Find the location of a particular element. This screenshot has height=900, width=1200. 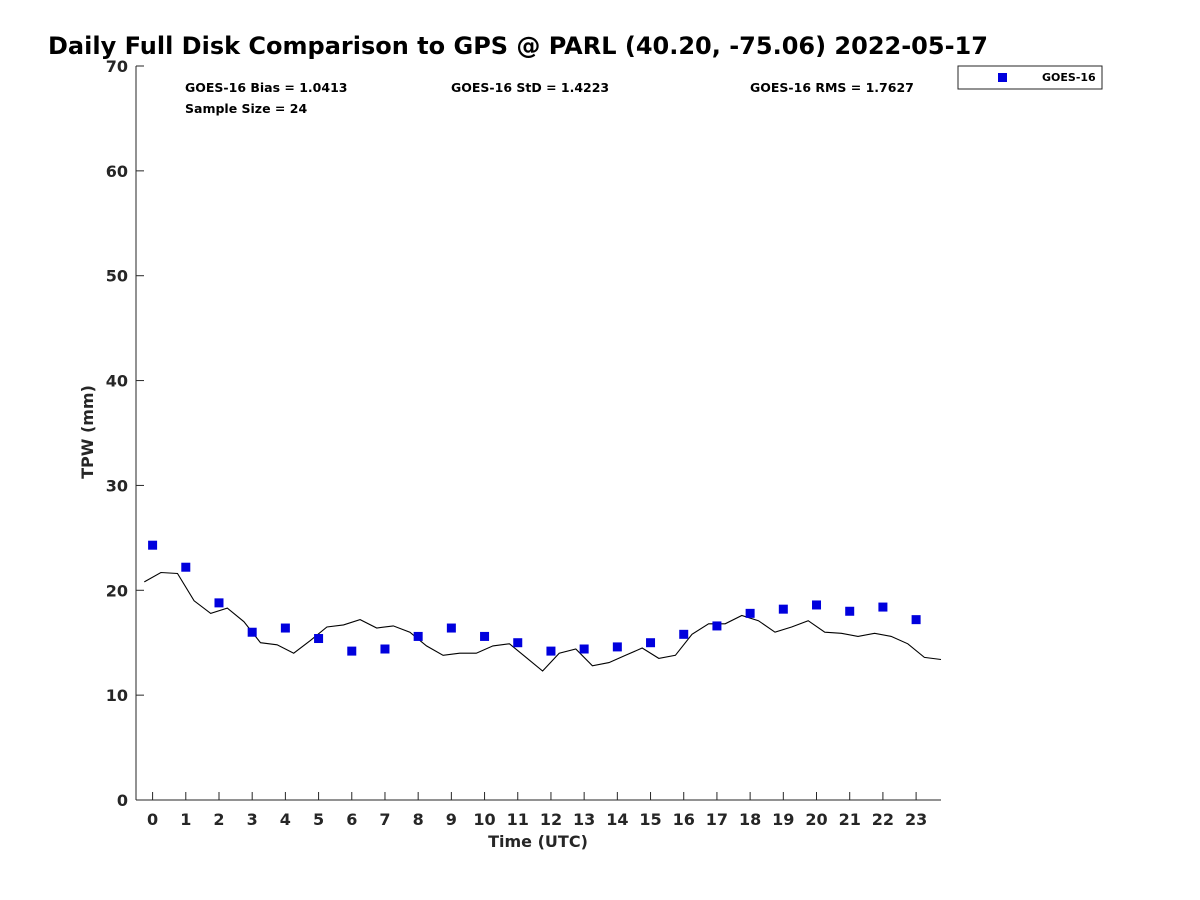

x-tick-label: 17 is located at coordinates (717, 819).